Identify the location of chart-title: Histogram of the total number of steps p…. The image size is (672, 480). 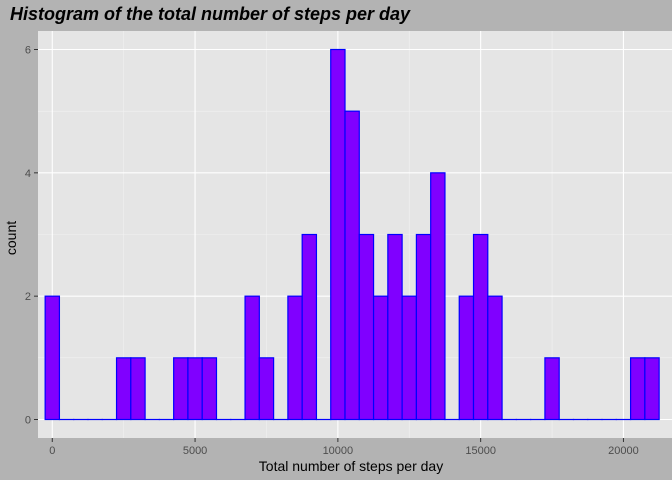
(210, 14).